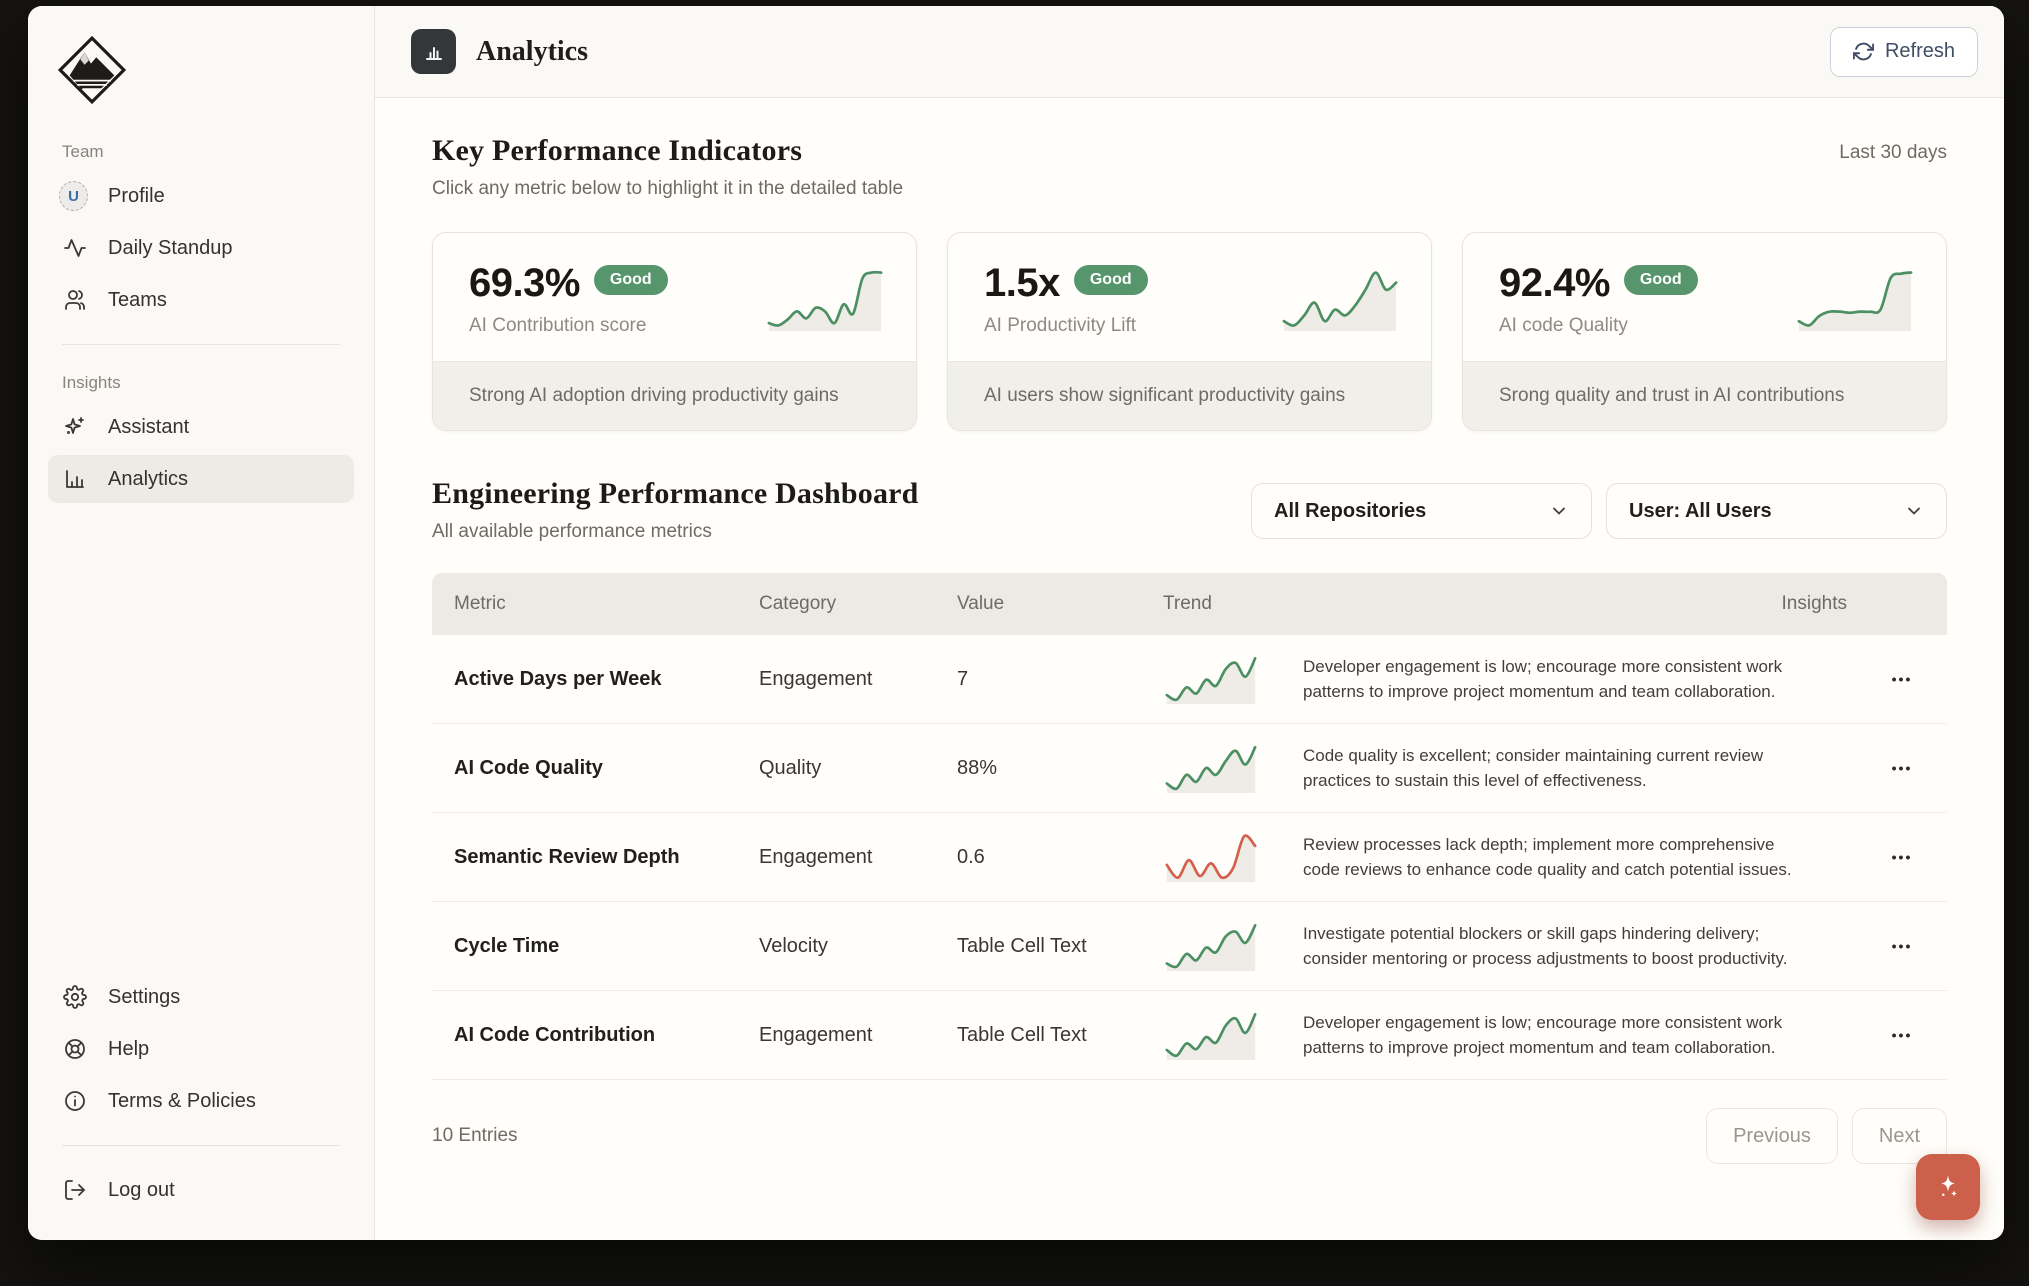 Image resolution: width=2029 pixels, height=1286 pixels. I want to click on sidebar-item-settings: Settings, so click(201, 997).